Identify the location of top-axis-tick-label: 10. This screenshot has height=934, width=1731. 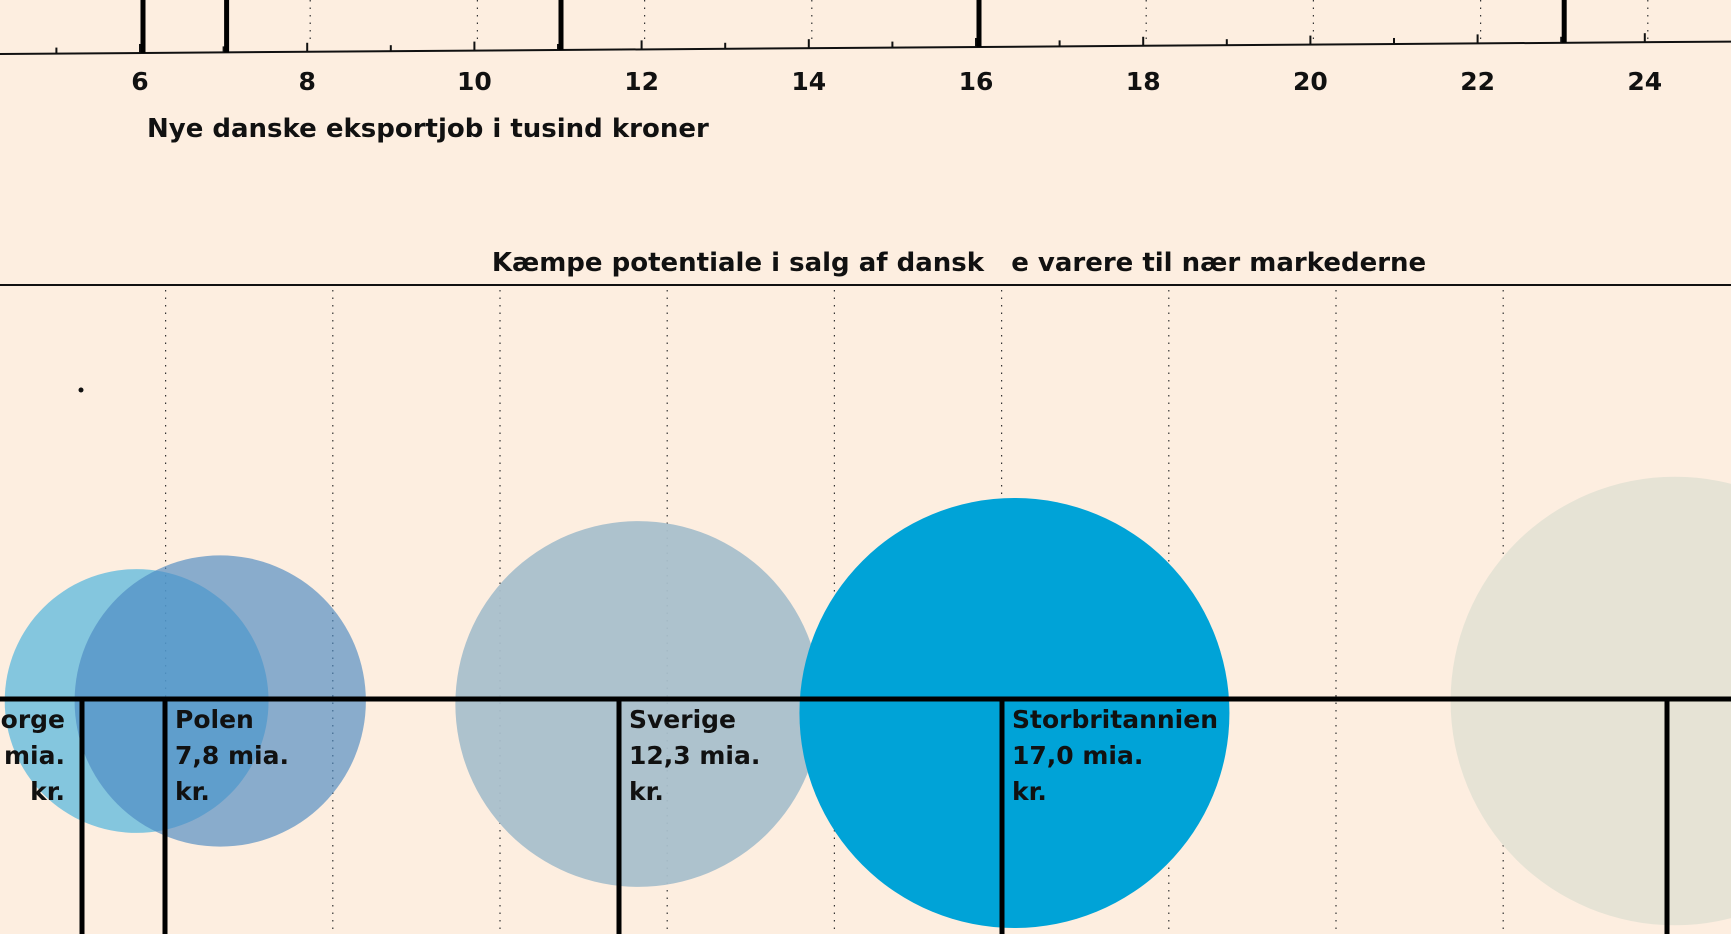
(474, 81).